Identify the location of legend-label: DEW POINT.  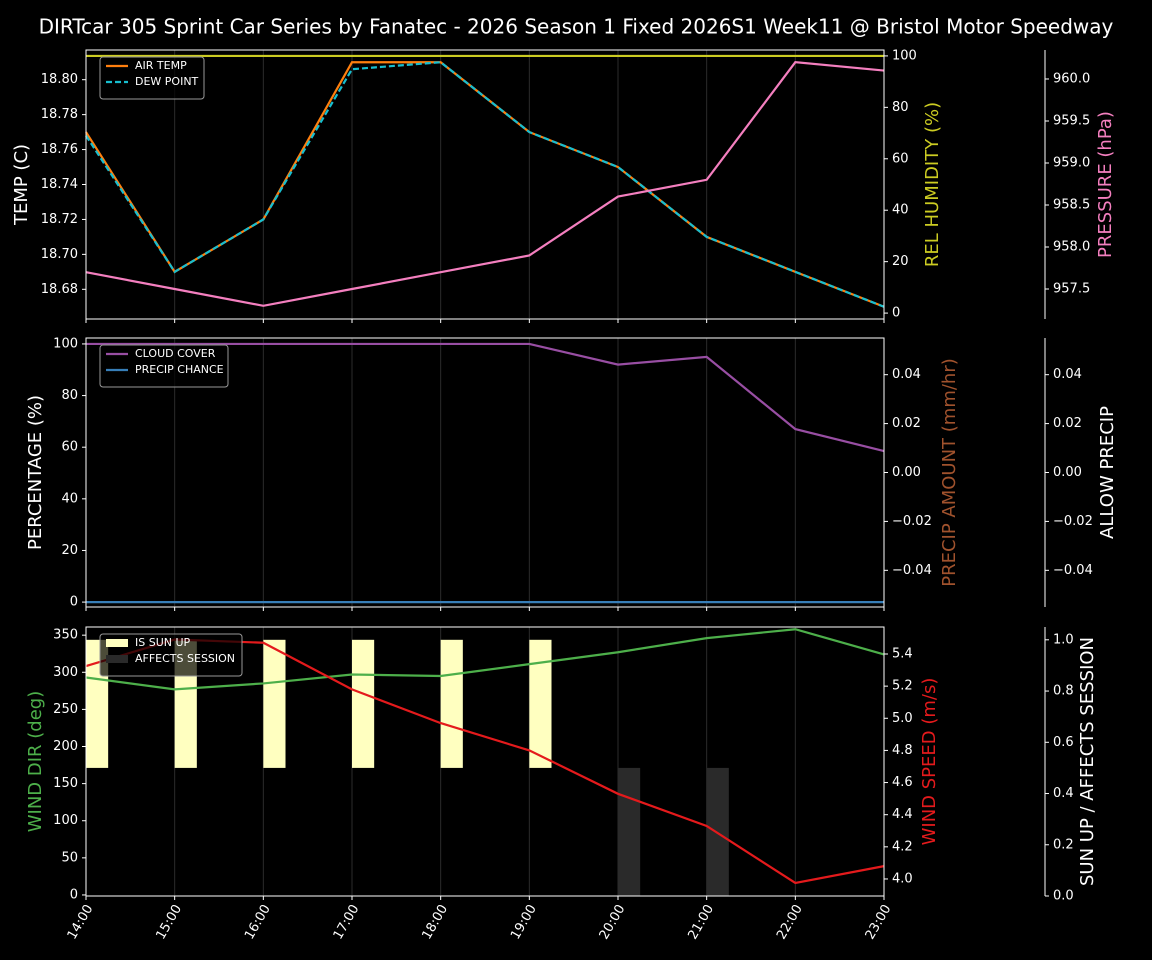
(167, 81).